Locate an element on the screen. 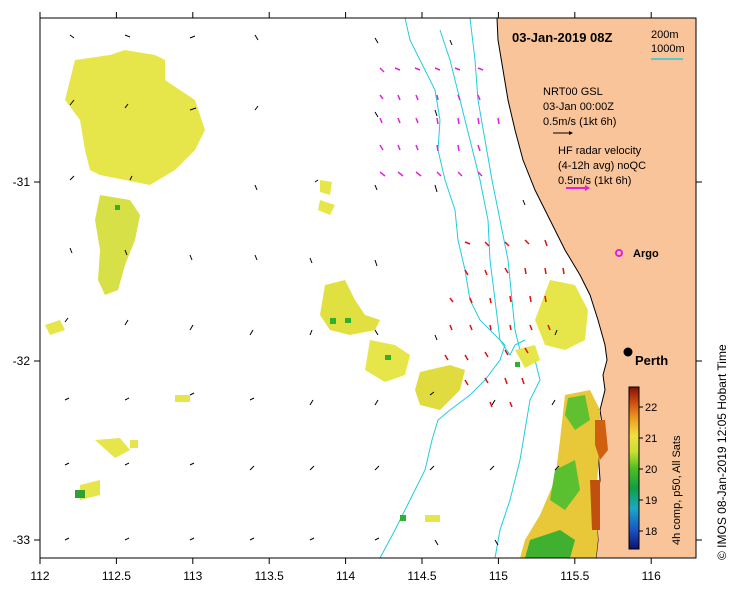  x-tick-label: 113.5 is located at coordinates (269, 576).